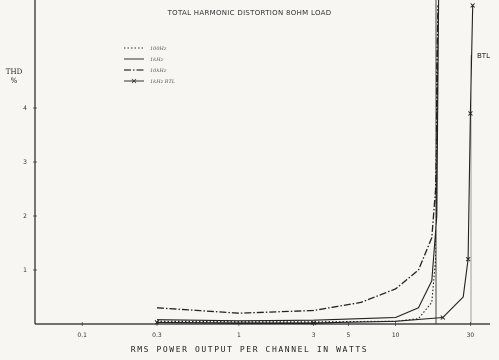 The height and width of the screenshot is (360, 499). Describe the element at coordinates (239, 335) in the screenshot. I see `x-tick-label: 1` at that location.